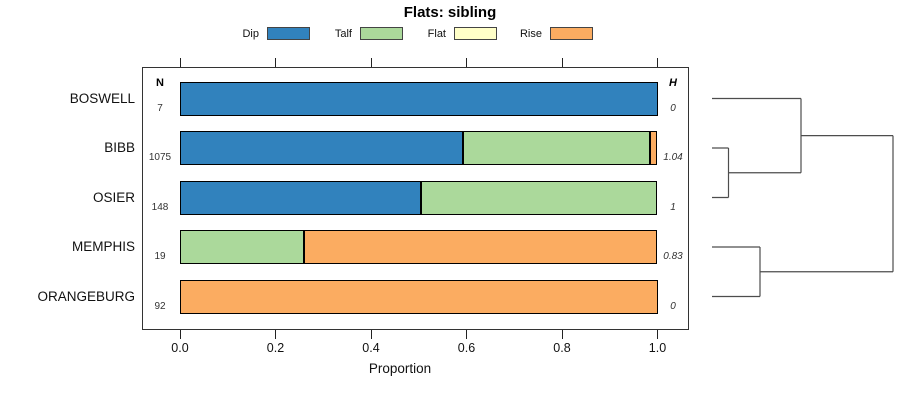 The height and width of the screenshot is (400, 900). What do you see at coordinates (160, 83) in the screenshot?
I see `n-column-header: N` at bounding box center [160, 83].